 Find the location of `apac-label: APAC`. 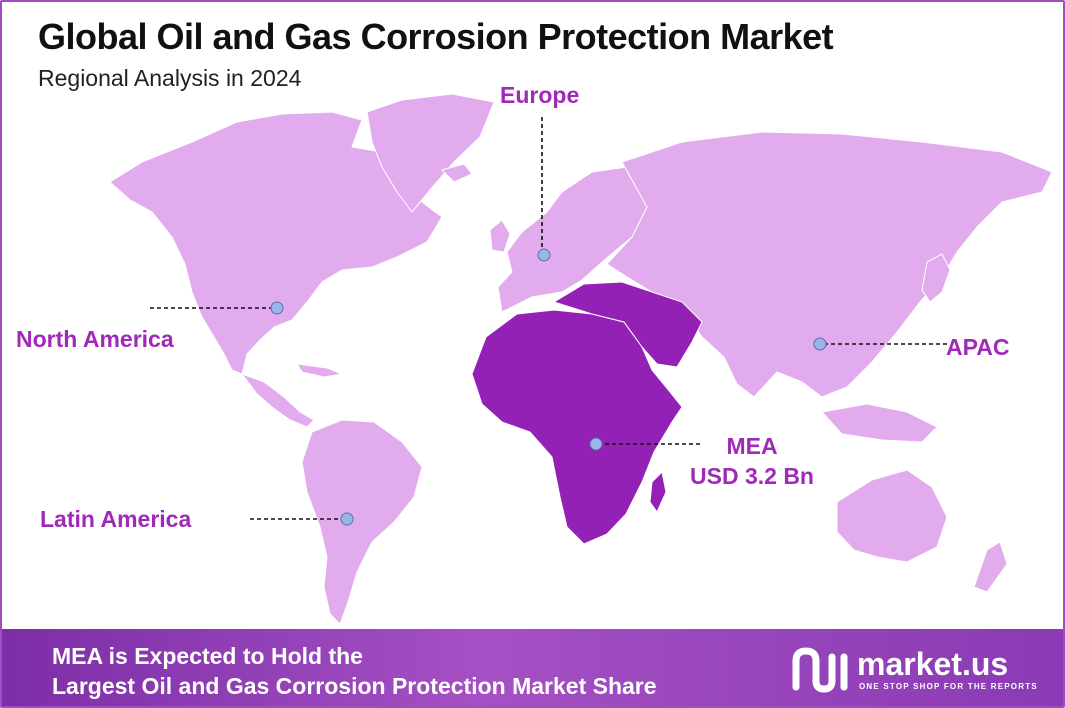

apac-label: APAC is located at coordinates (978, 347).